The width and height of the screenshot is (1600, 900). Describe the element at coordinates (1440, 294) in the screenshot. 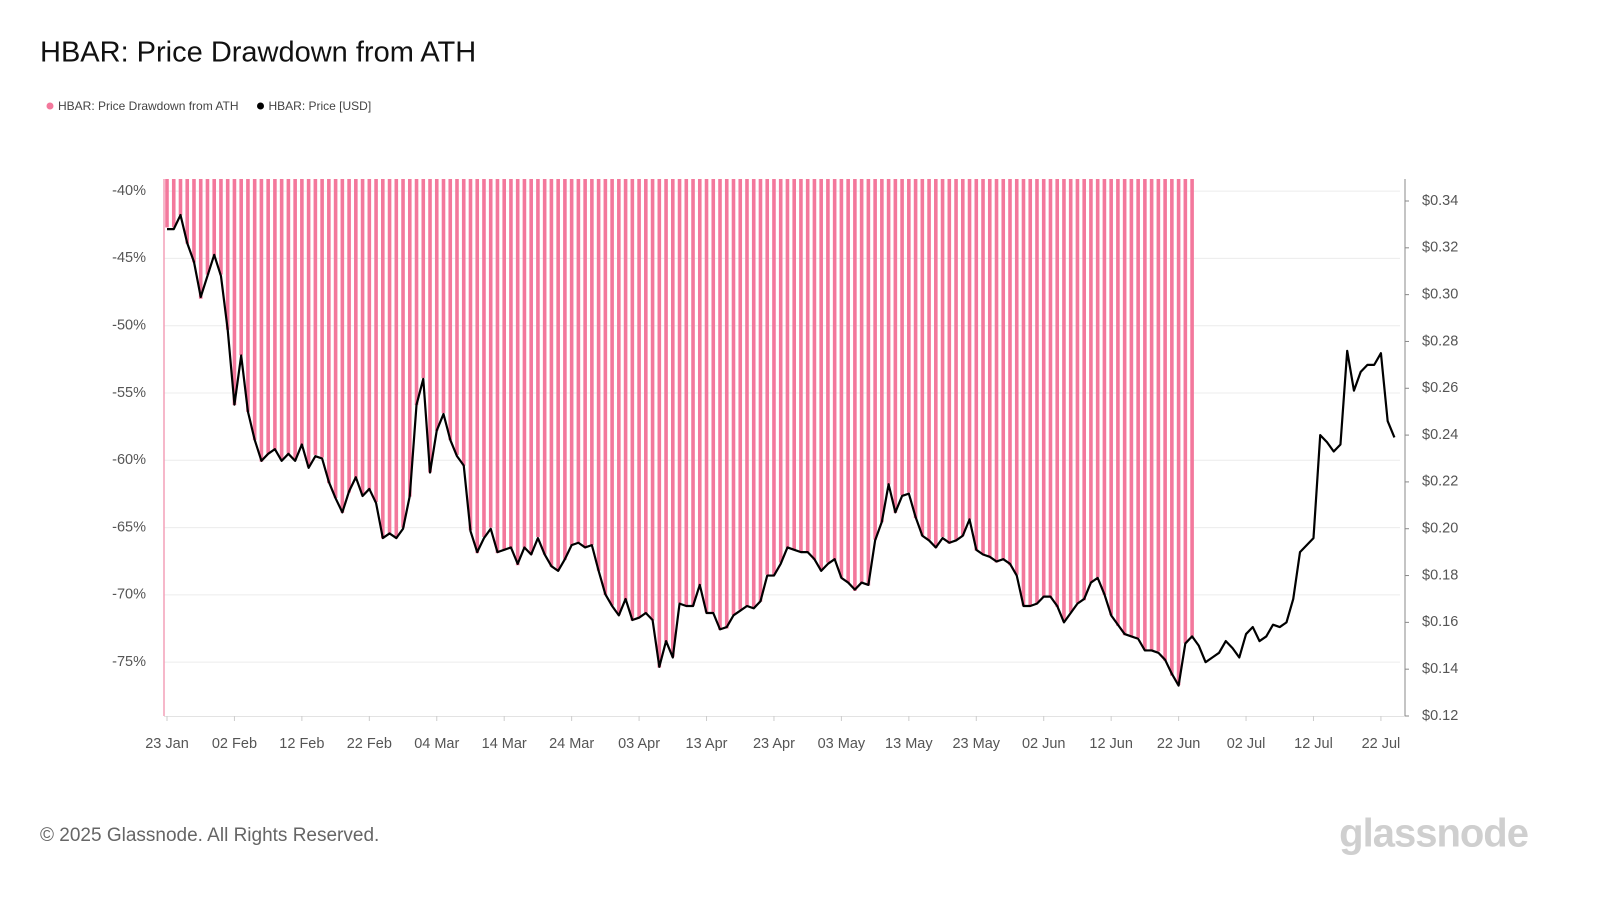

I see `y2-tick-label: $0.30` at that location.